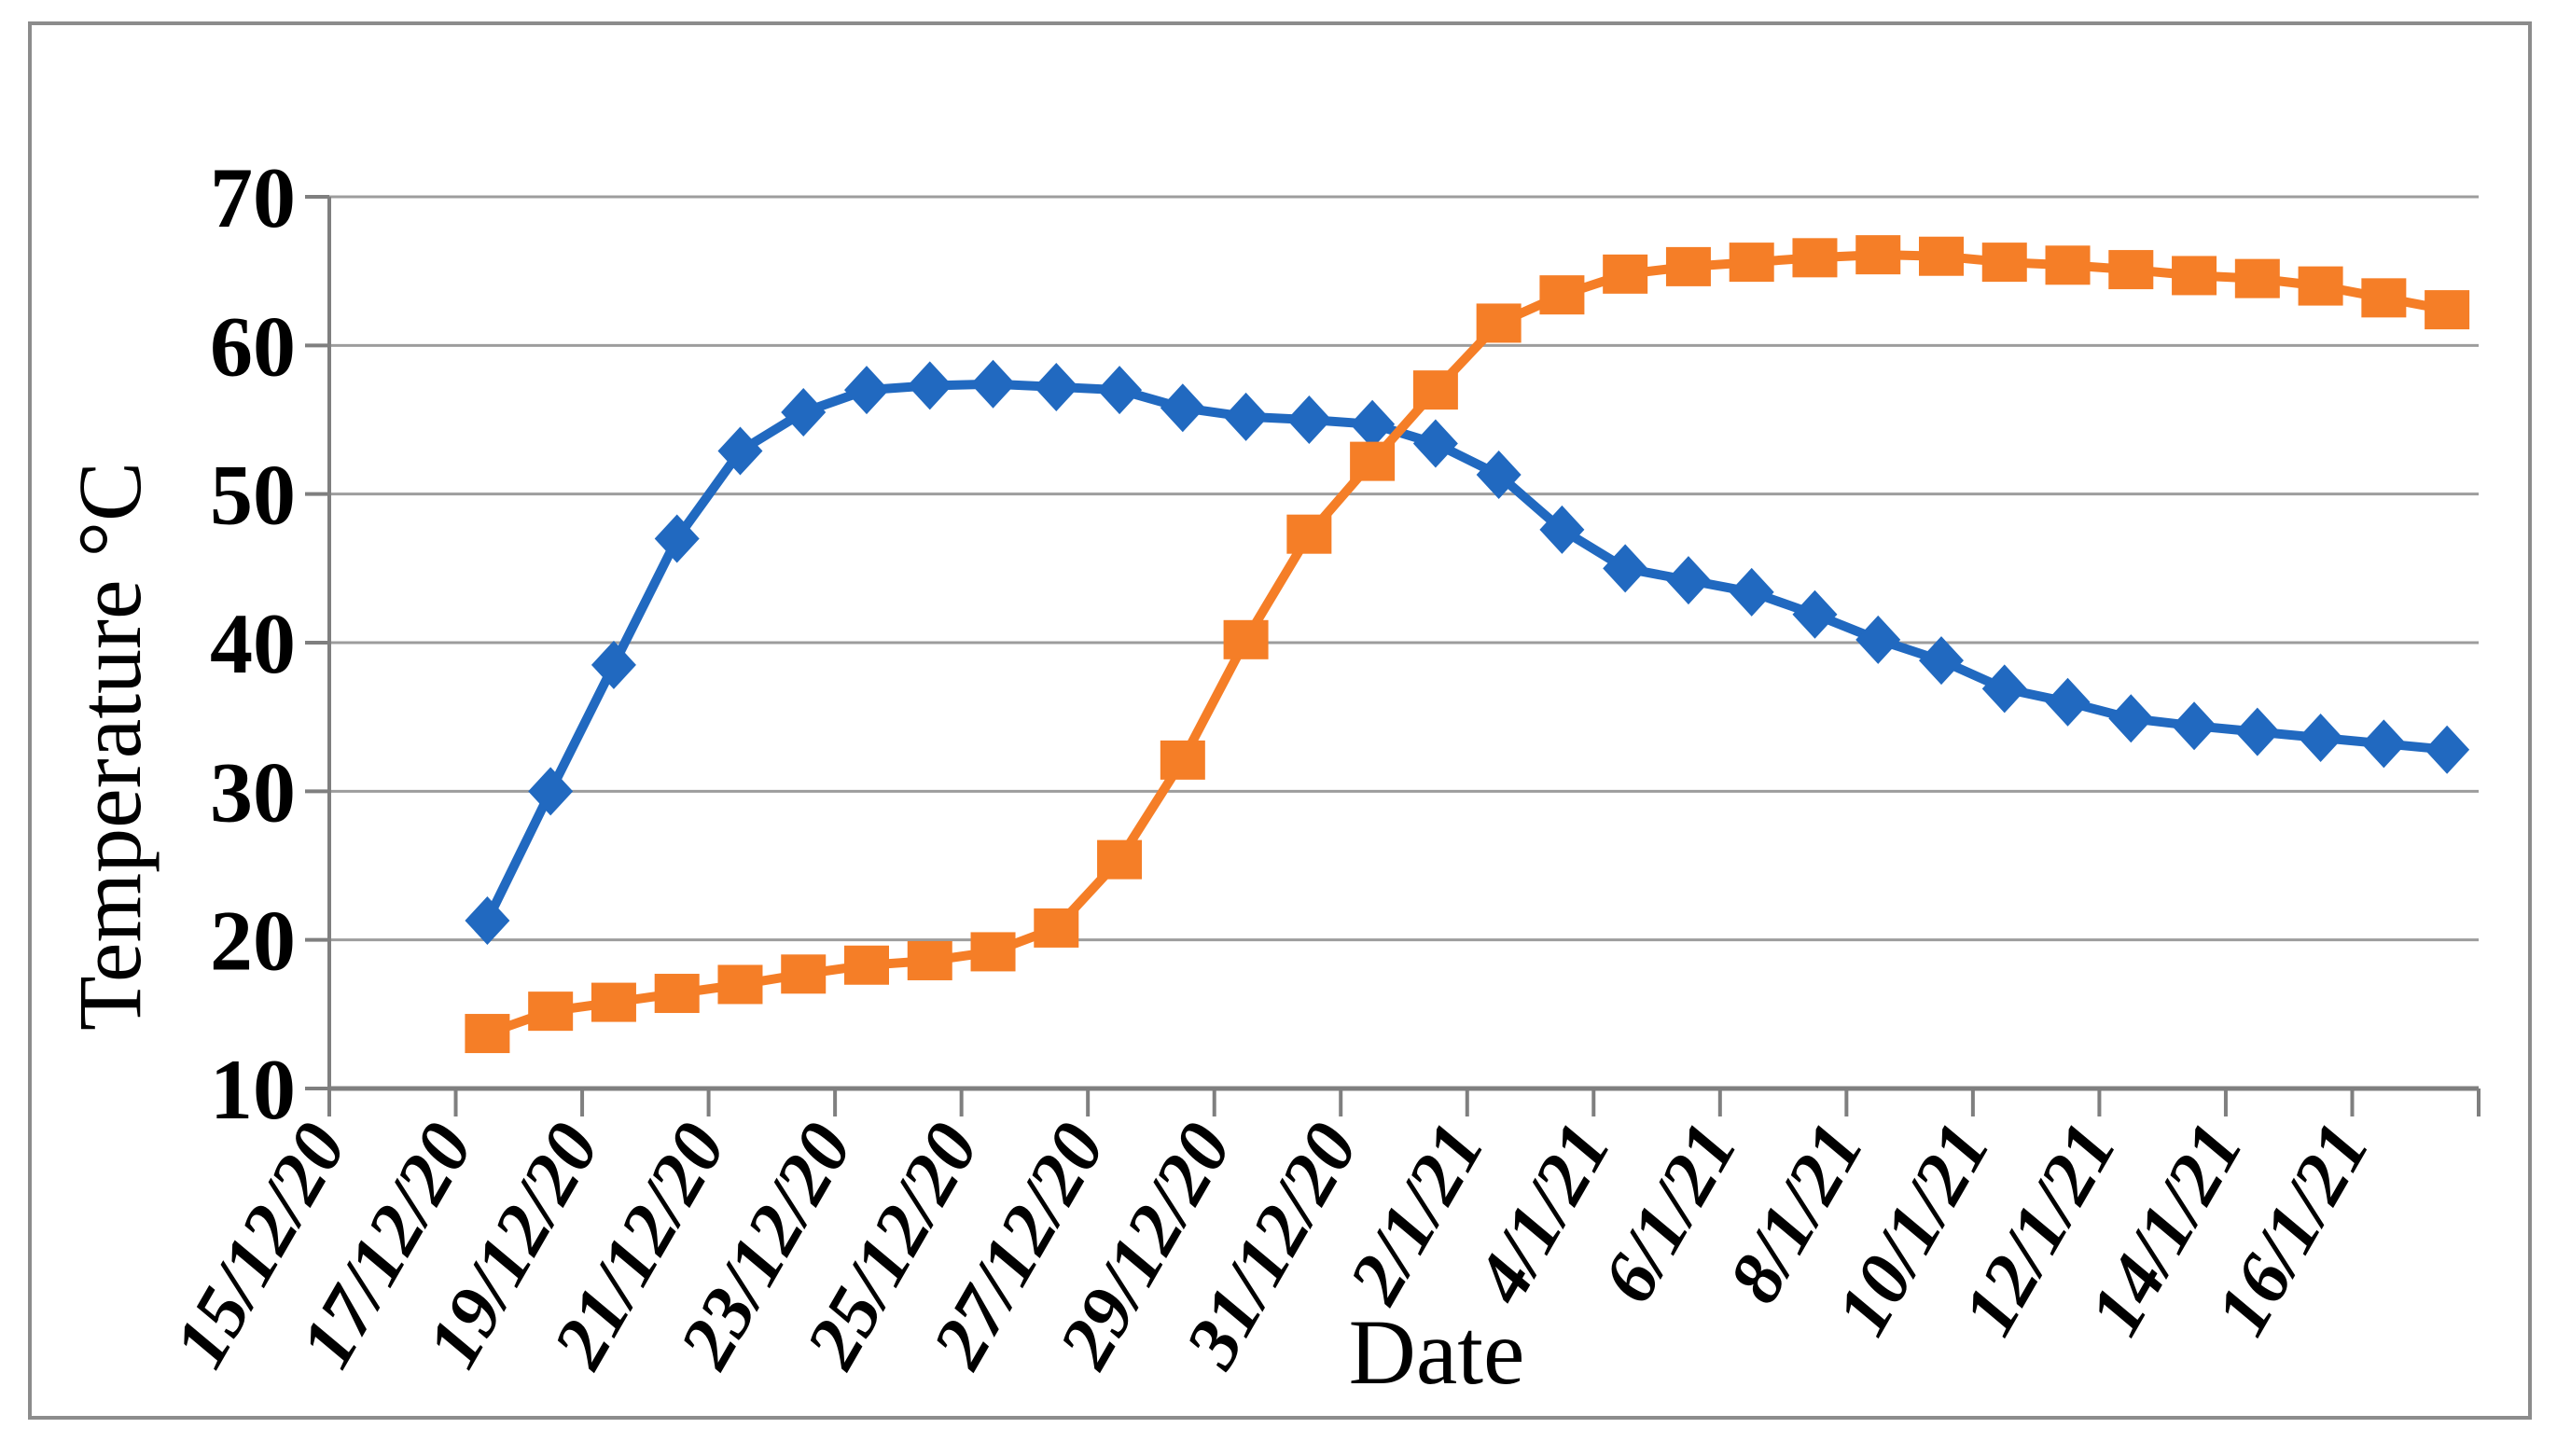 This screenshot has height=1456, width=2557. I want to click on orange-square-series-point-29/12/20, so click(1246, 639).